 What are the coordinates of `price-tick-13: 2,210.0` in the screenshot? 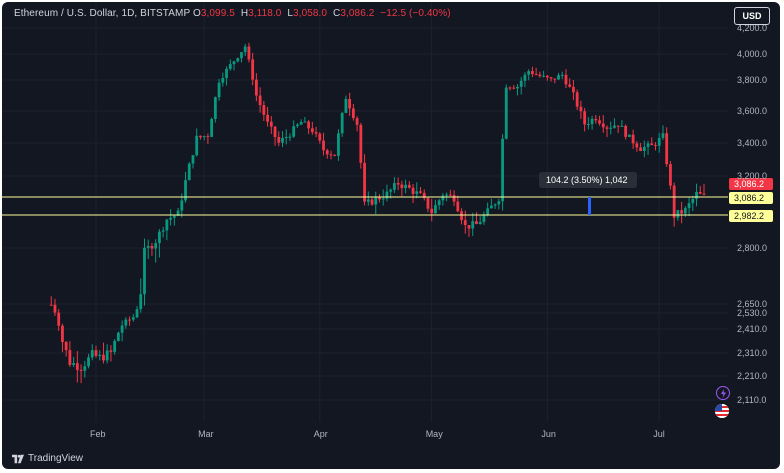 It's located at (752, 376).